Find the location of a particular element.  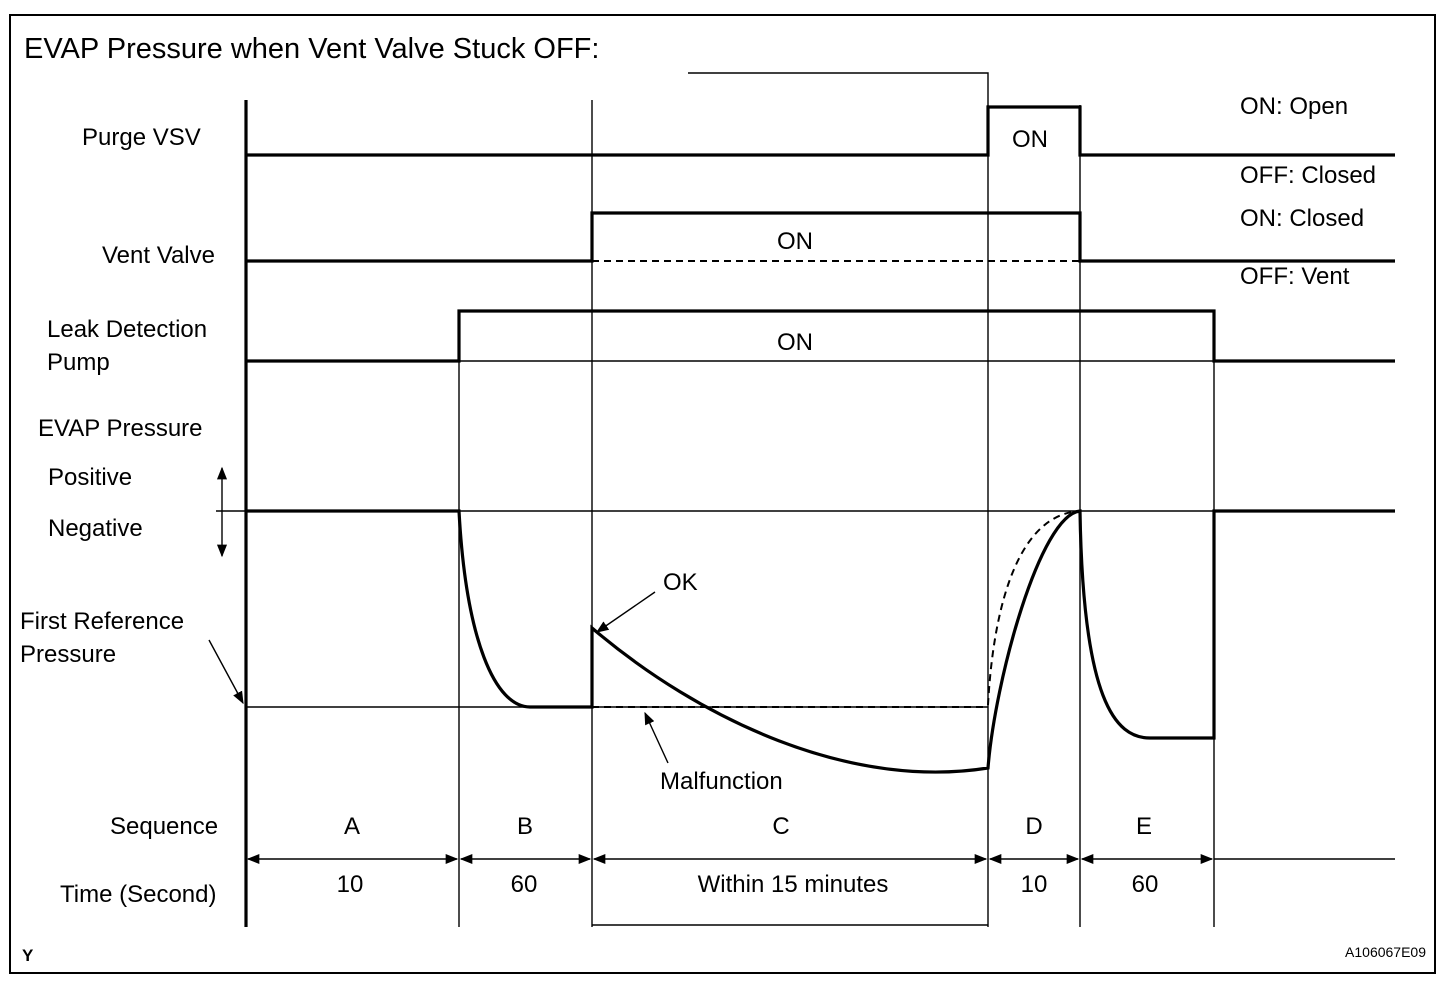

sequence-d-label: D is located at coordinates (1033, 826).